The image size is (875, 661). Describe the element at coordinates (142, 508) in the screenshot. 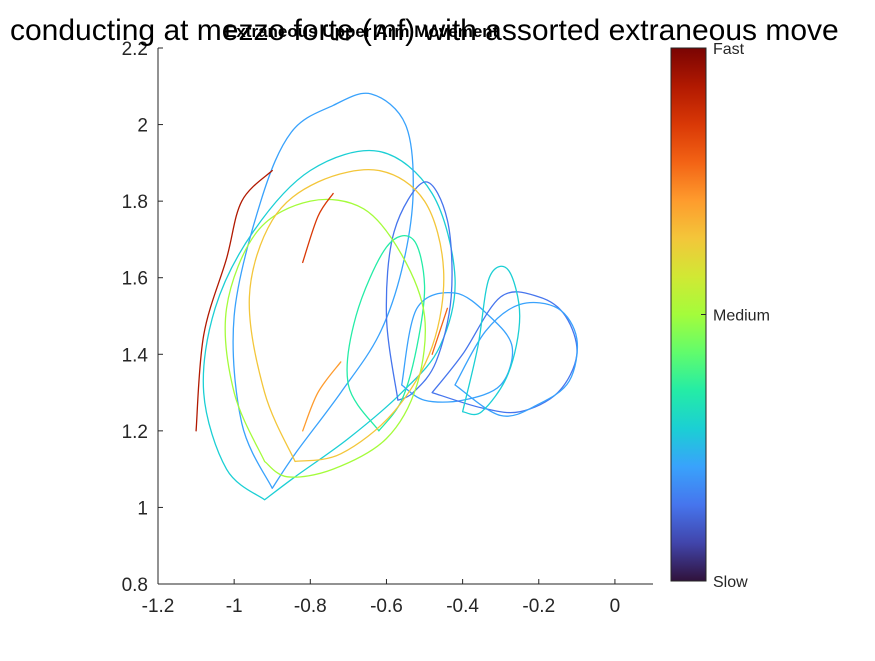

I see `y-tick-label: 1` at that location.